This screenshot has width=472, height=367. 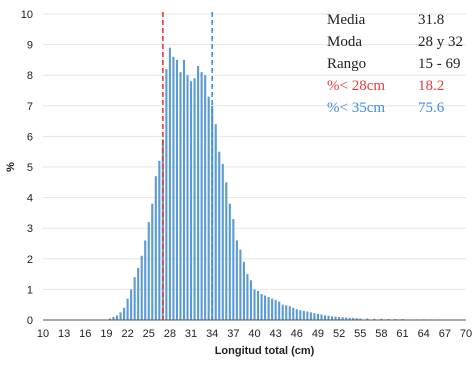 I want to click on bar-39.5, so click(x=251, y=300).